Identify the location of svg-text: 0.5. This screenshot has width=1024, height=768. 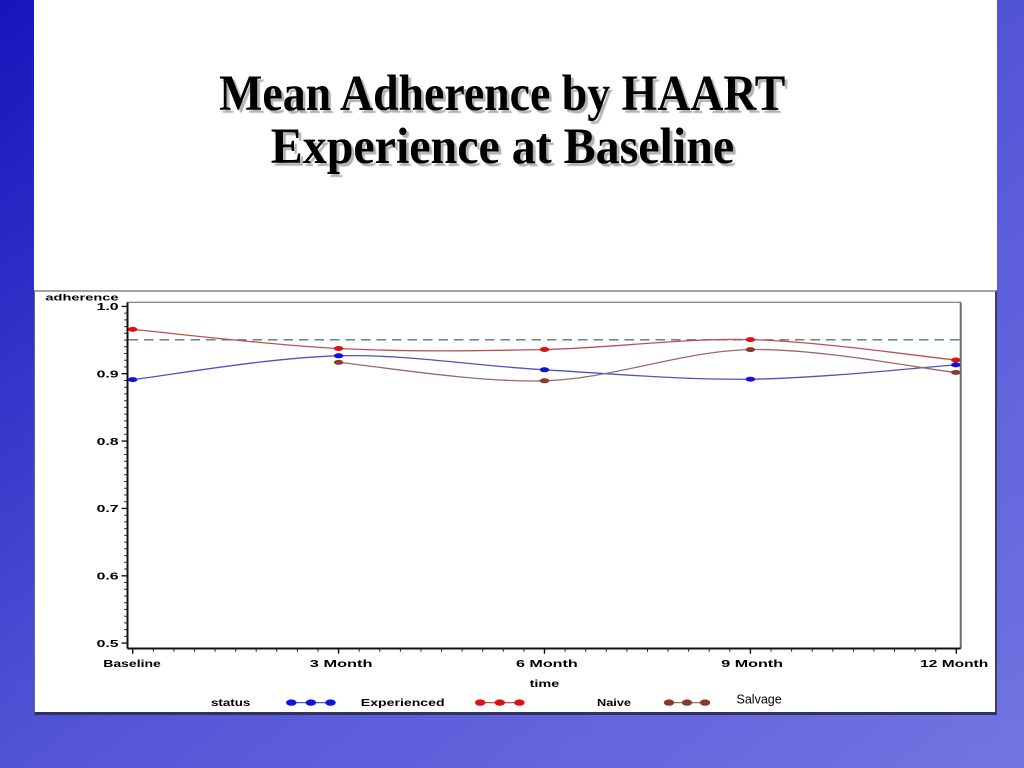
(108, 644).